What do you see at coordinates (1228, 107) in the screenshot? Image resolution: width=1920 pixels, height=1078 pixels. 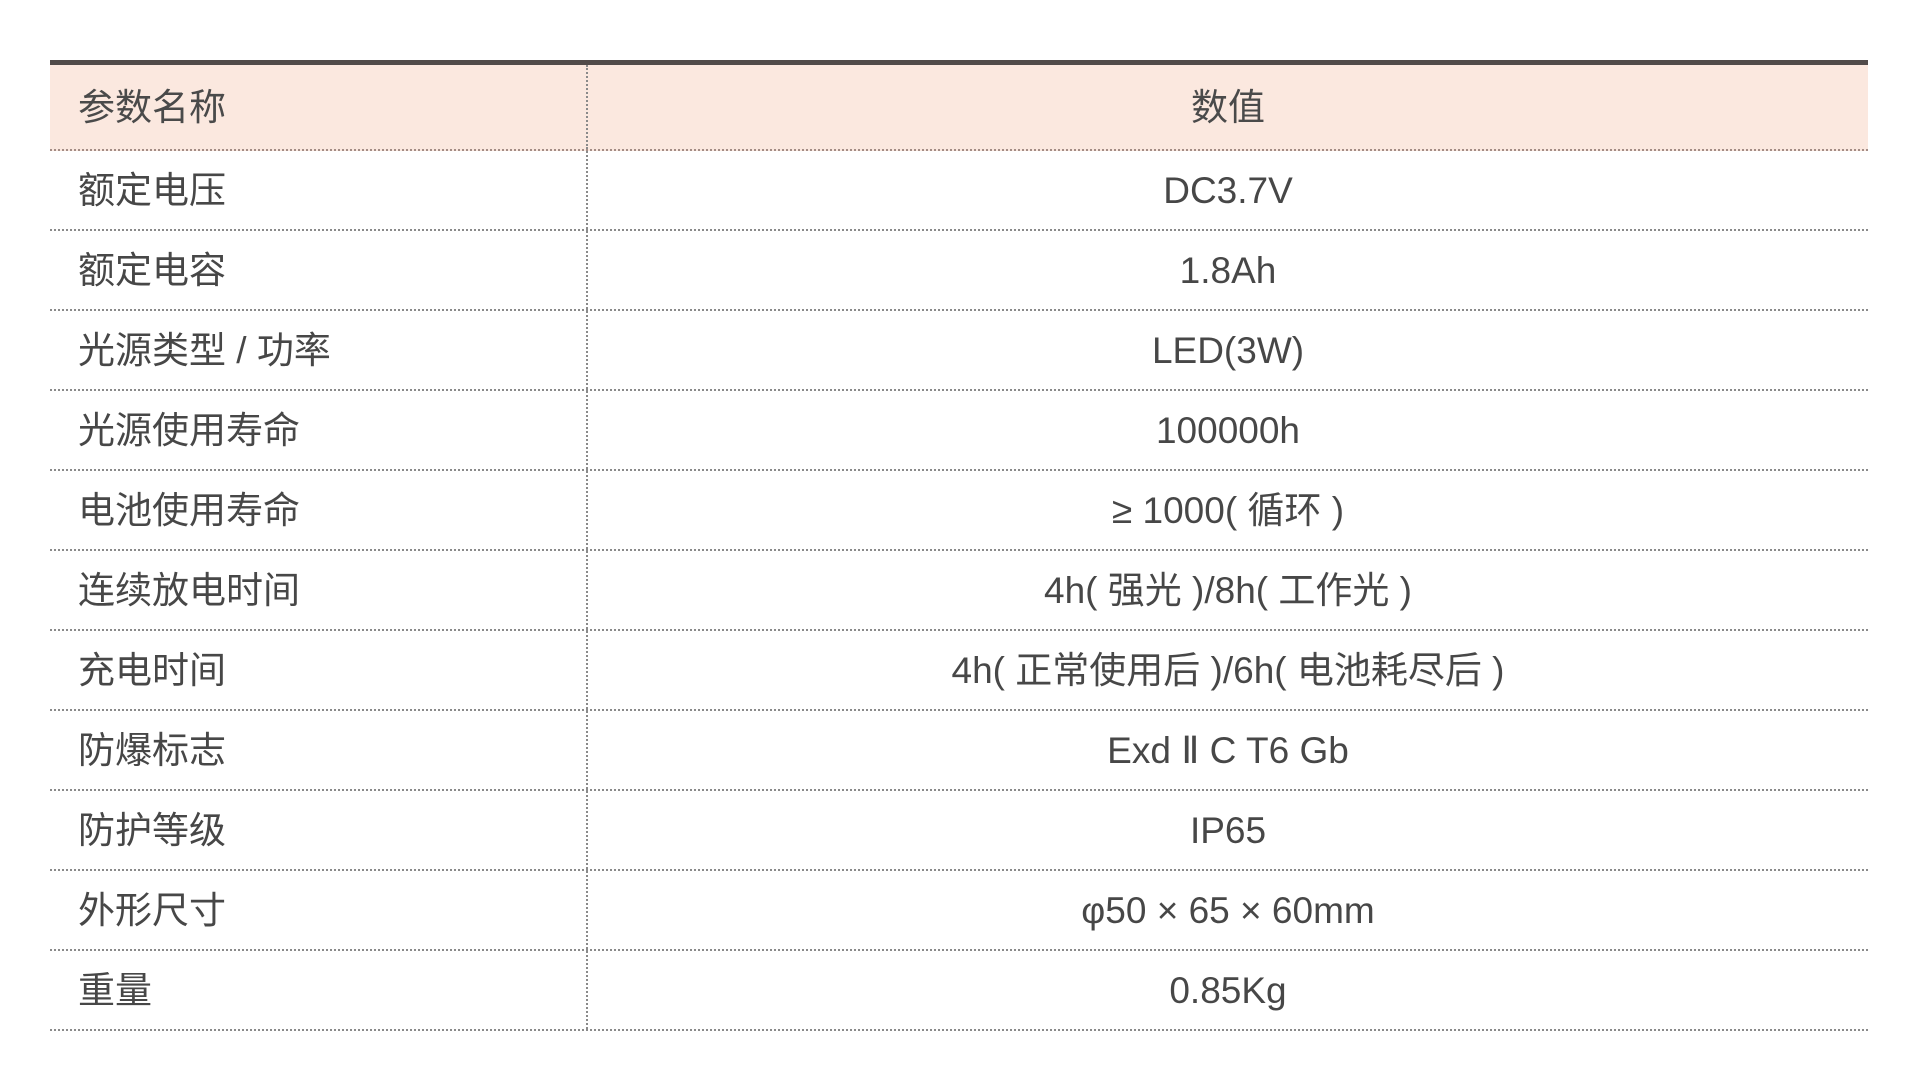 I see `header-value: 数值` at bounding box center [1228, 107].